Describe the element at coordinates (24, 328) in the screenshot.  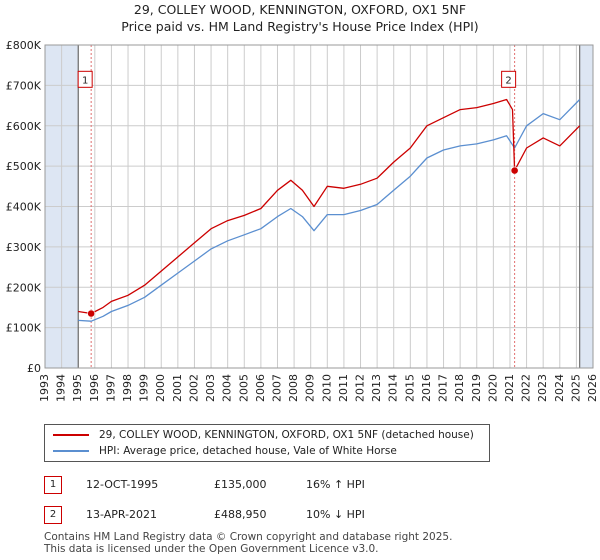
I see `y-tick-label: £100K` at that location.